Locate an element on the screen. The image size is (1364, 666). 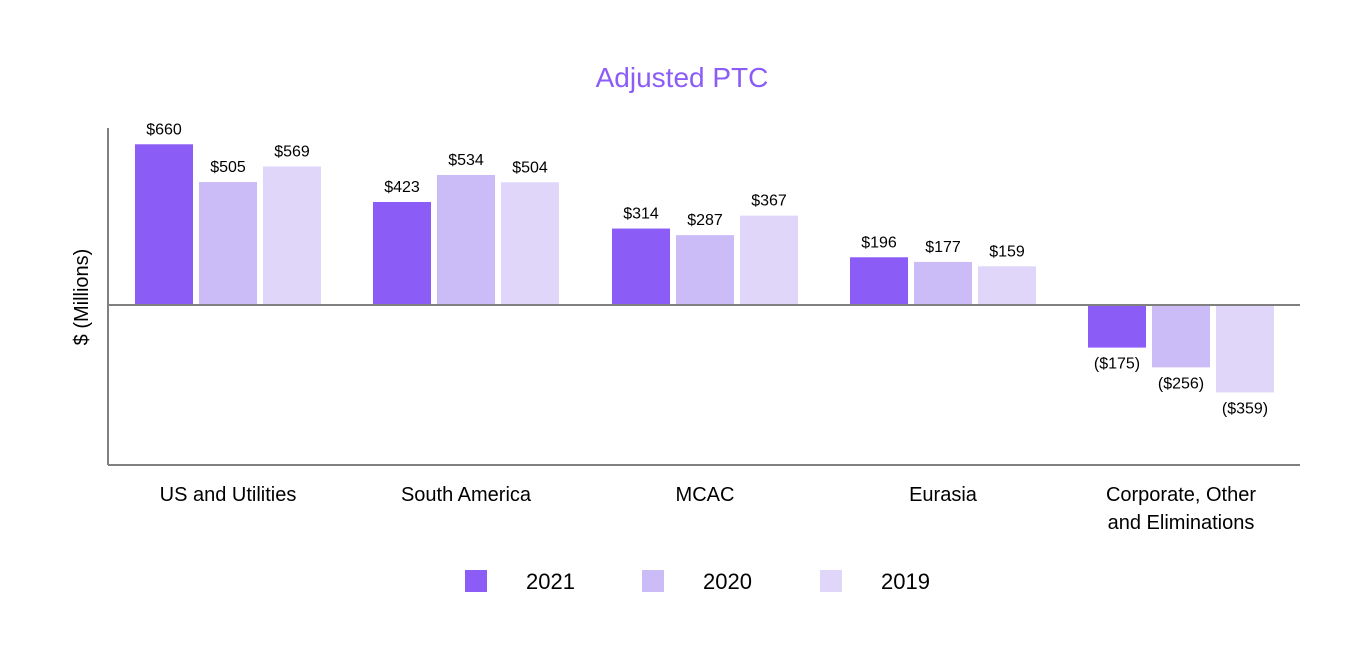
bar-eurasia-2021 is located at coordinates (879, 281).